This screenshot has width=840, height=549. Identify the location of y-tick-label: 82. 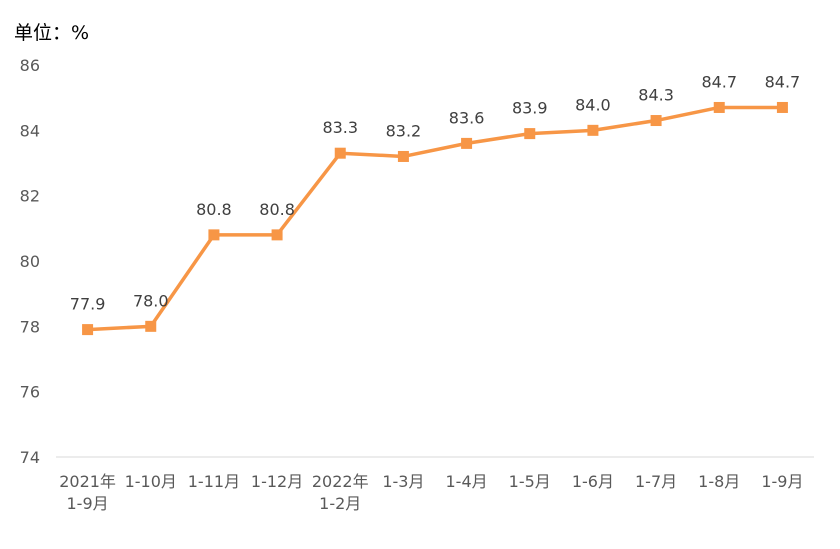
(30, 196).